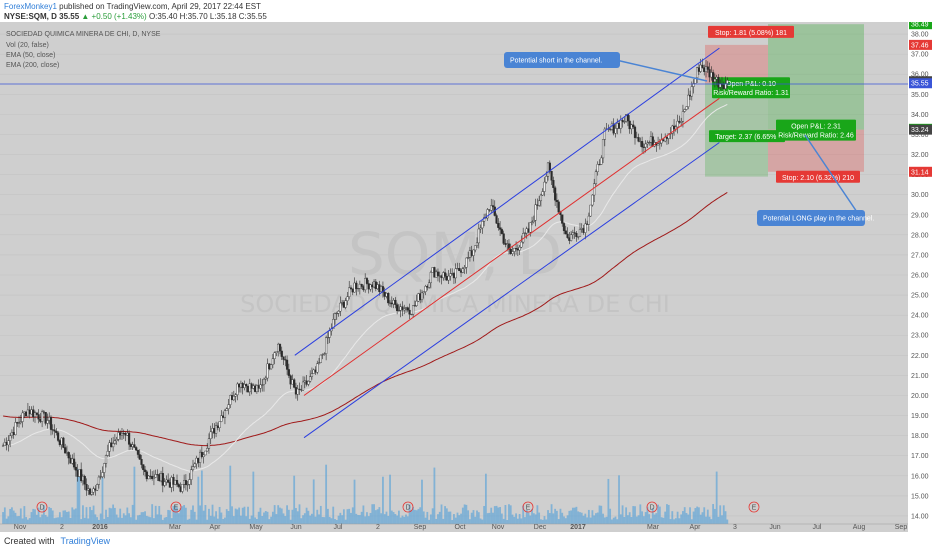 The width and height of the screenshot is (932, 550). I want to click on long-target-label-text: Target: 2.37 (6.65%), so click(746, 137).